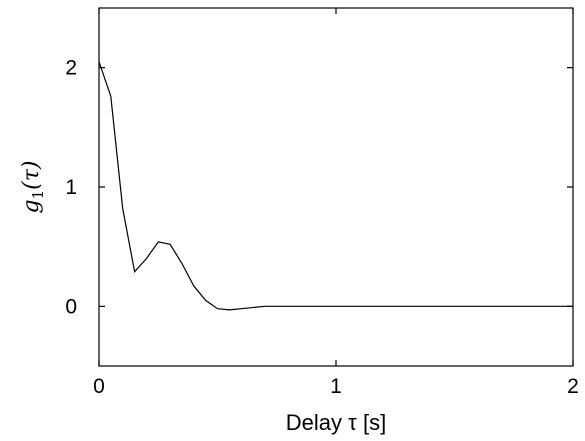  What do you see at coordinates (71, 306) in the screenshot?
I see `y-tick-label: 0` at bounding box center [71, 306].